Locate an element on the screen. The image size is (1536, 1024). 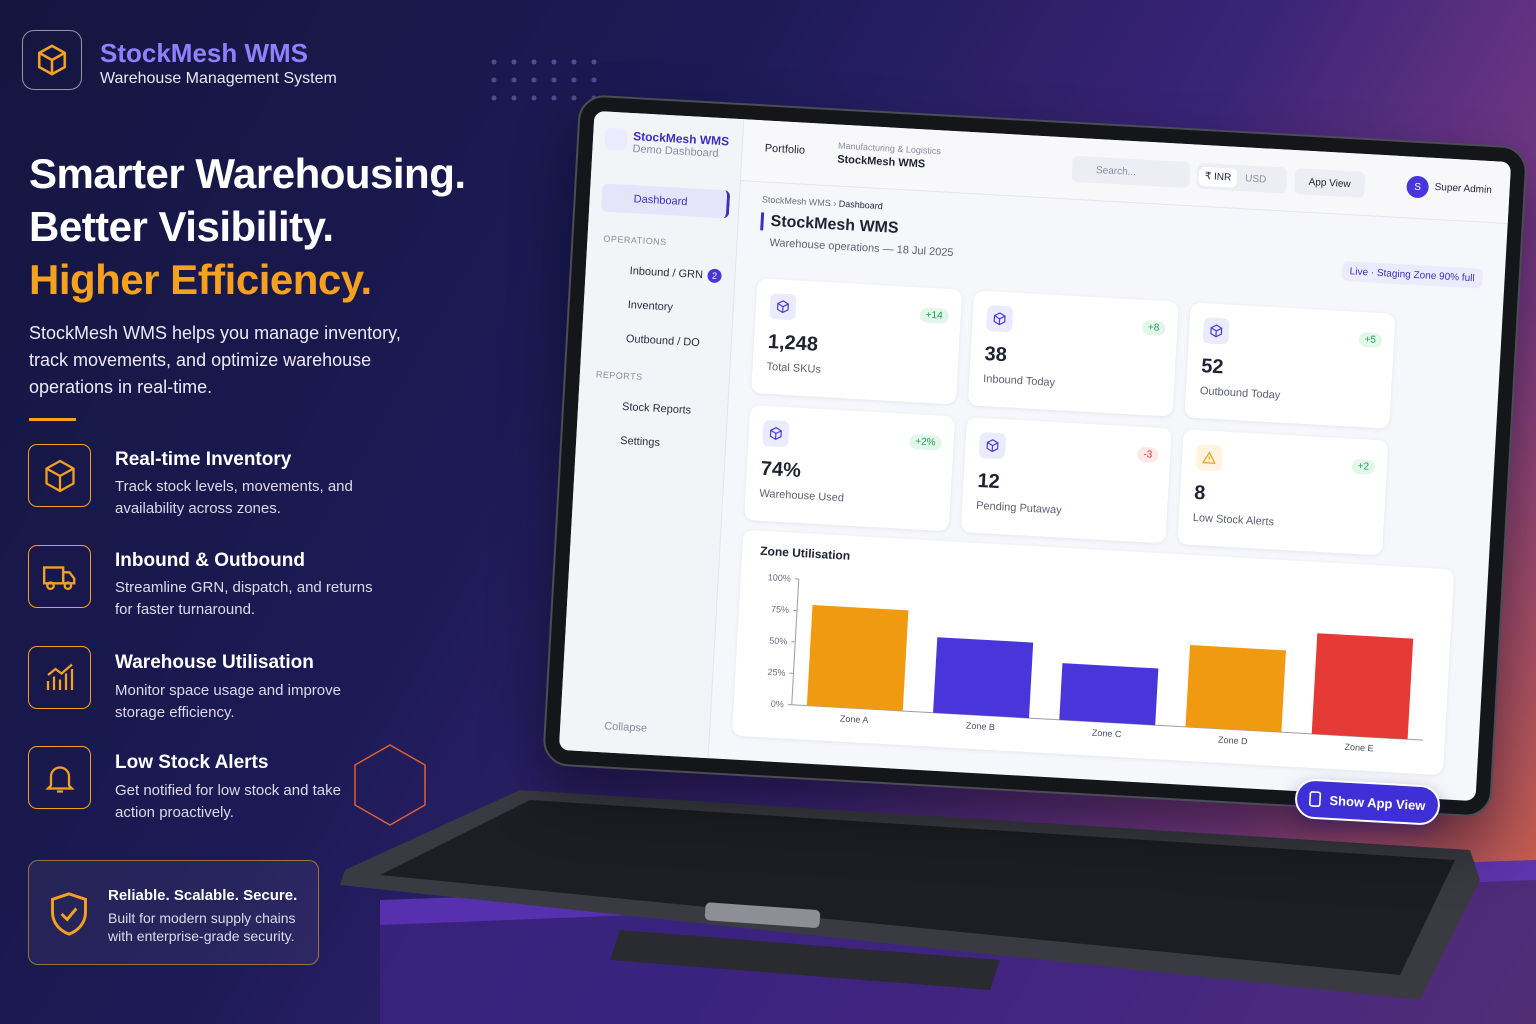
kpi-delta: +5 is located at coordinates (1370, 340).